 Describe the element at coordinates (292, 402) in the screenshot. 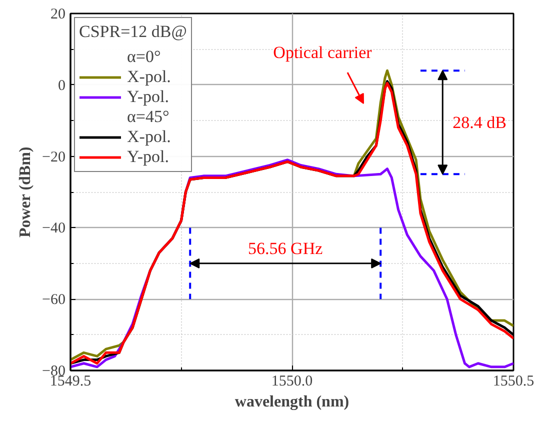

I see `x-axis-title: wavelength (nm)` at that location.